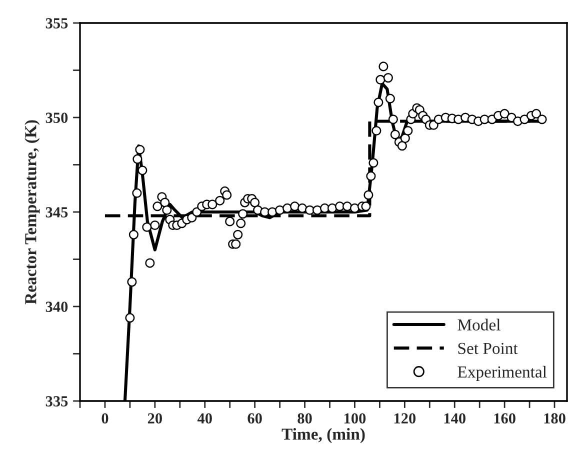 The image size is (575, 449). Describe the element at coordinates (305, 418) in the screenshot. I see `x-tick-label: 80` at that location.